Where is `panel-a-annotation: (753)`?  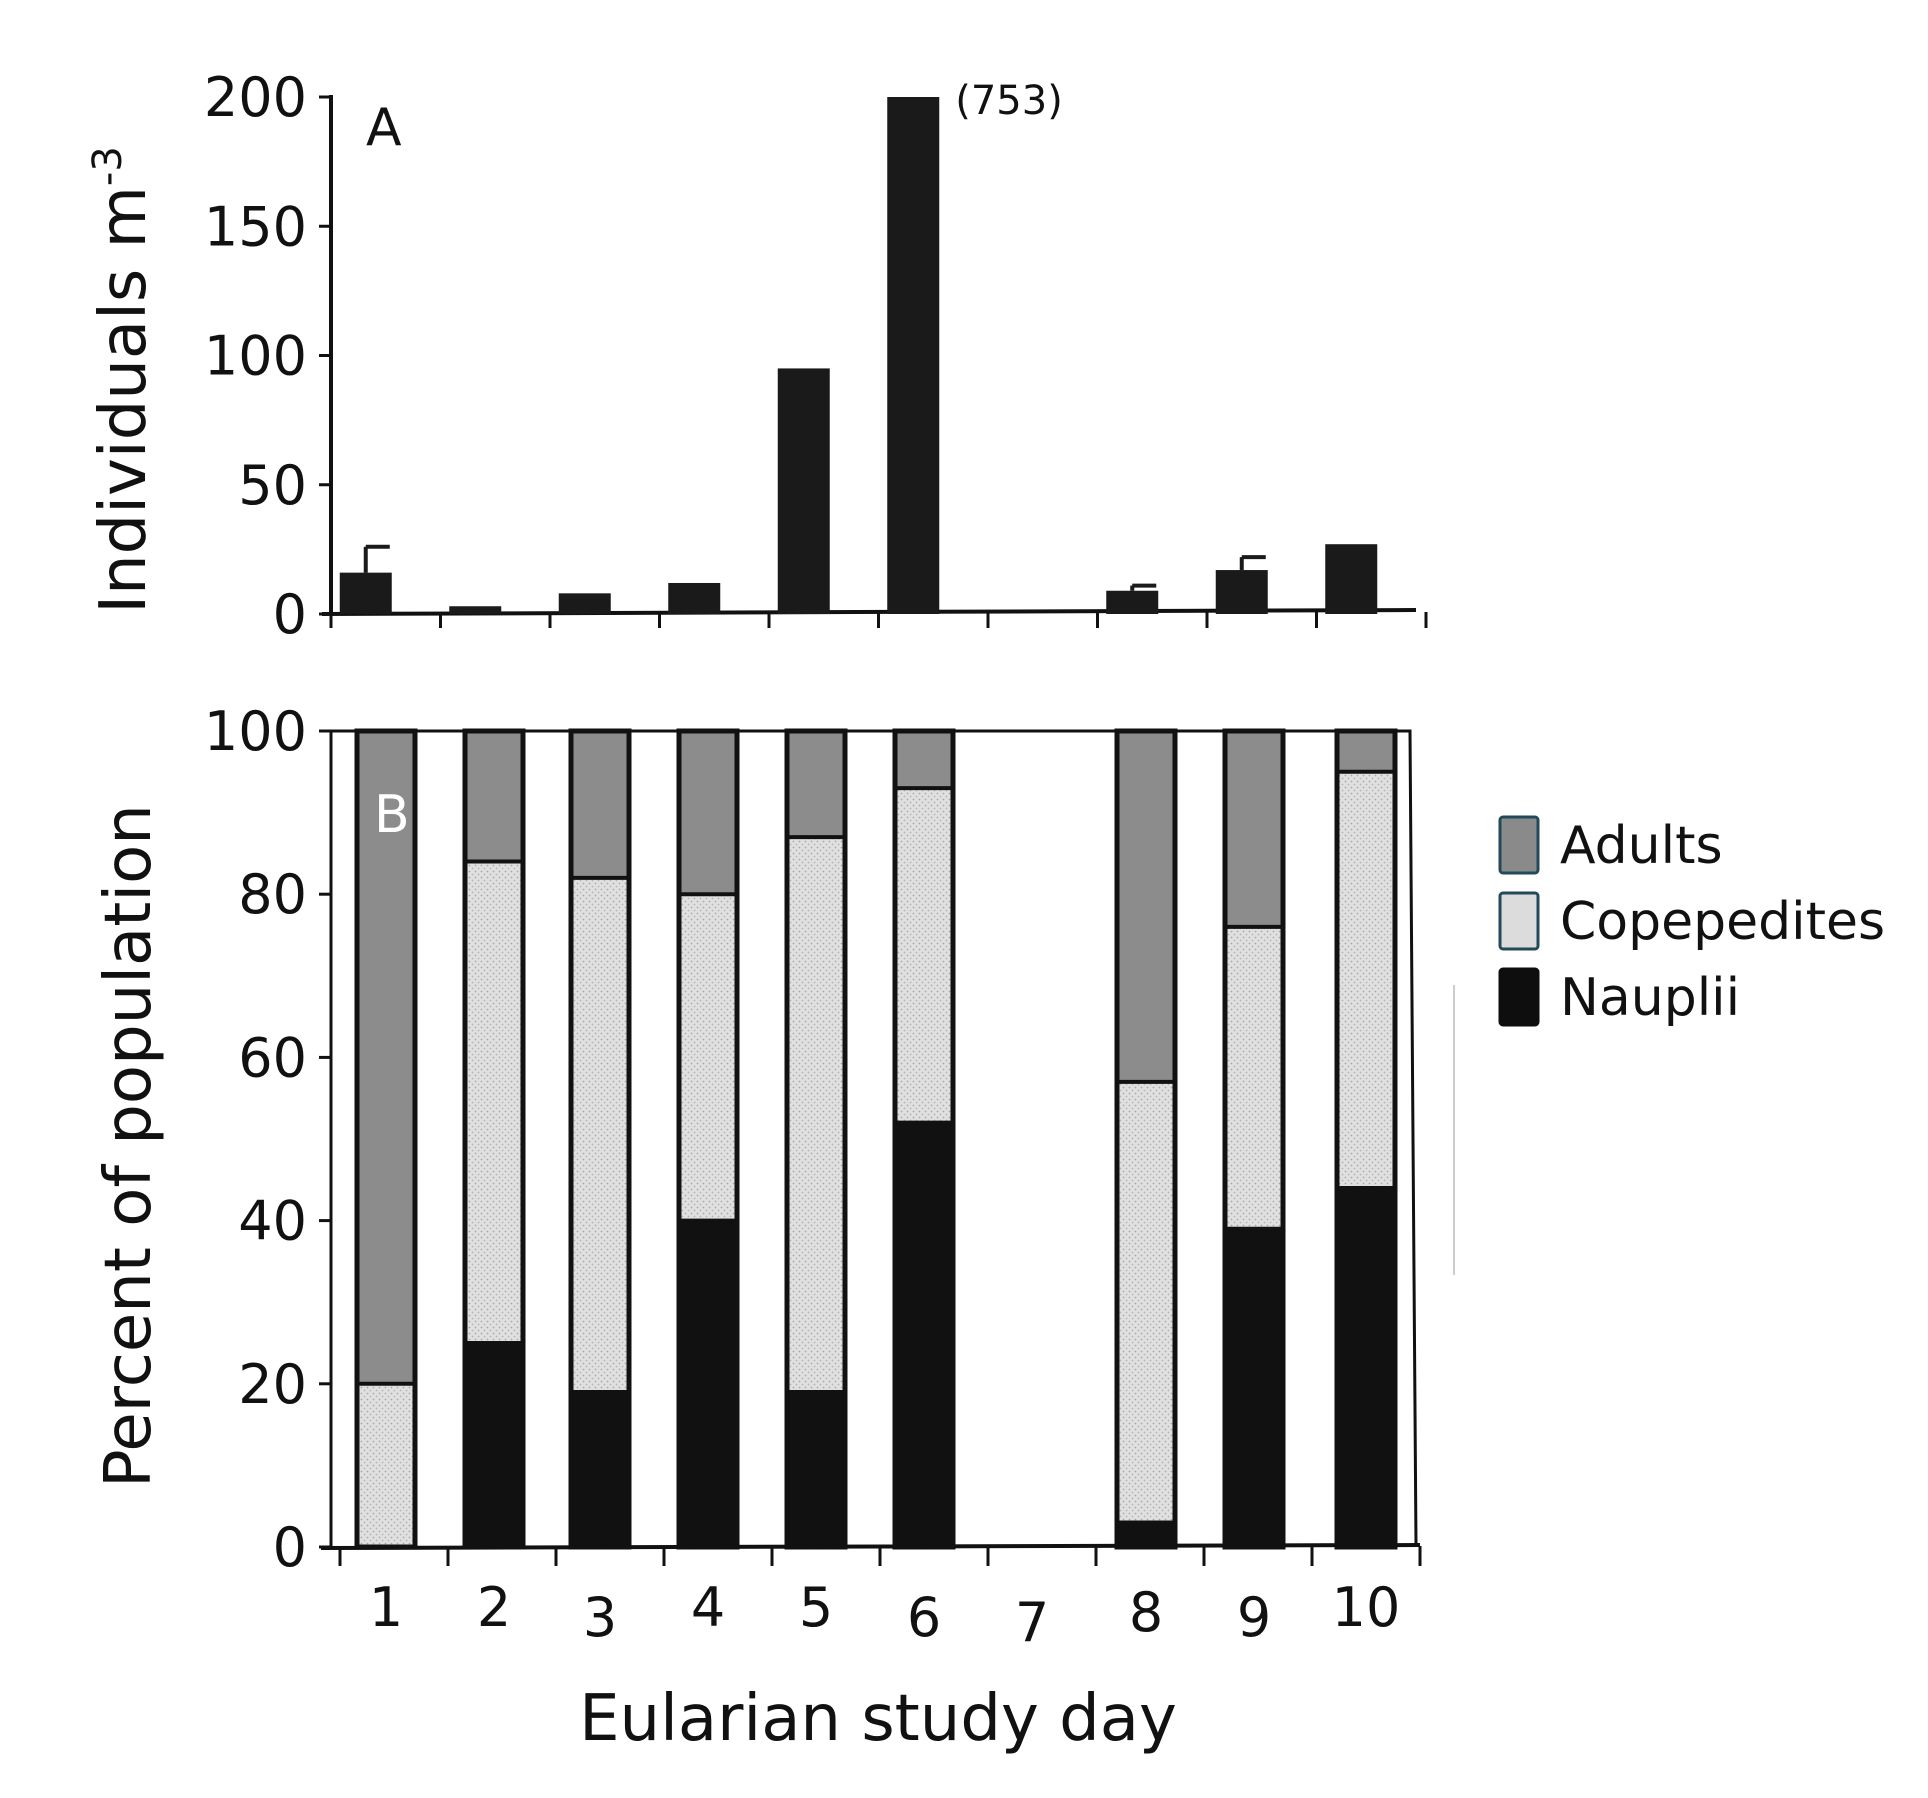 panel-a-annotation: (753) is located at coordinates (1009, 101).